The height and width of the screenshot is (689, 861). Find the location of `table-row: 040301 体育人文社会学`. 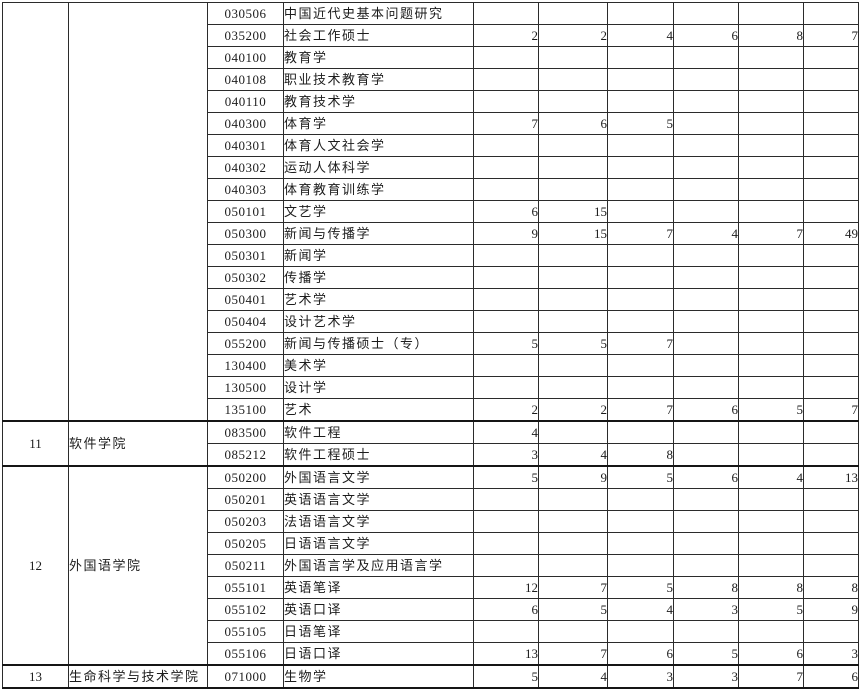

table-row: 040301 体育人文社会学 is located at coordinates (431, 145).